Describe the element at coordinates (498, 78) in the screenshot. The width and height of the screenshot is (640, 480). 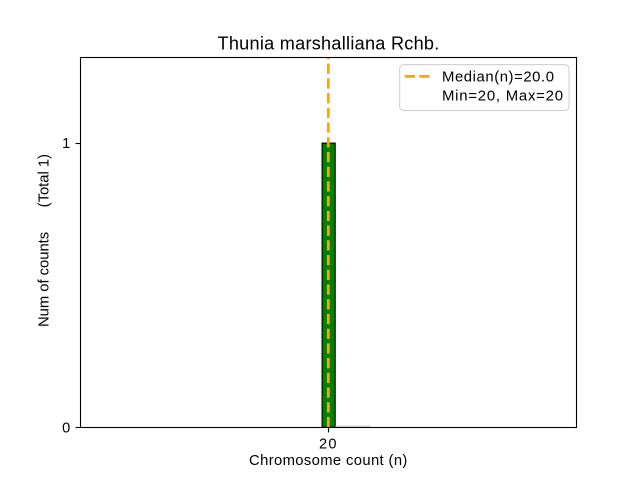
I see `svg-text: Median(n)=20.0` at that location.